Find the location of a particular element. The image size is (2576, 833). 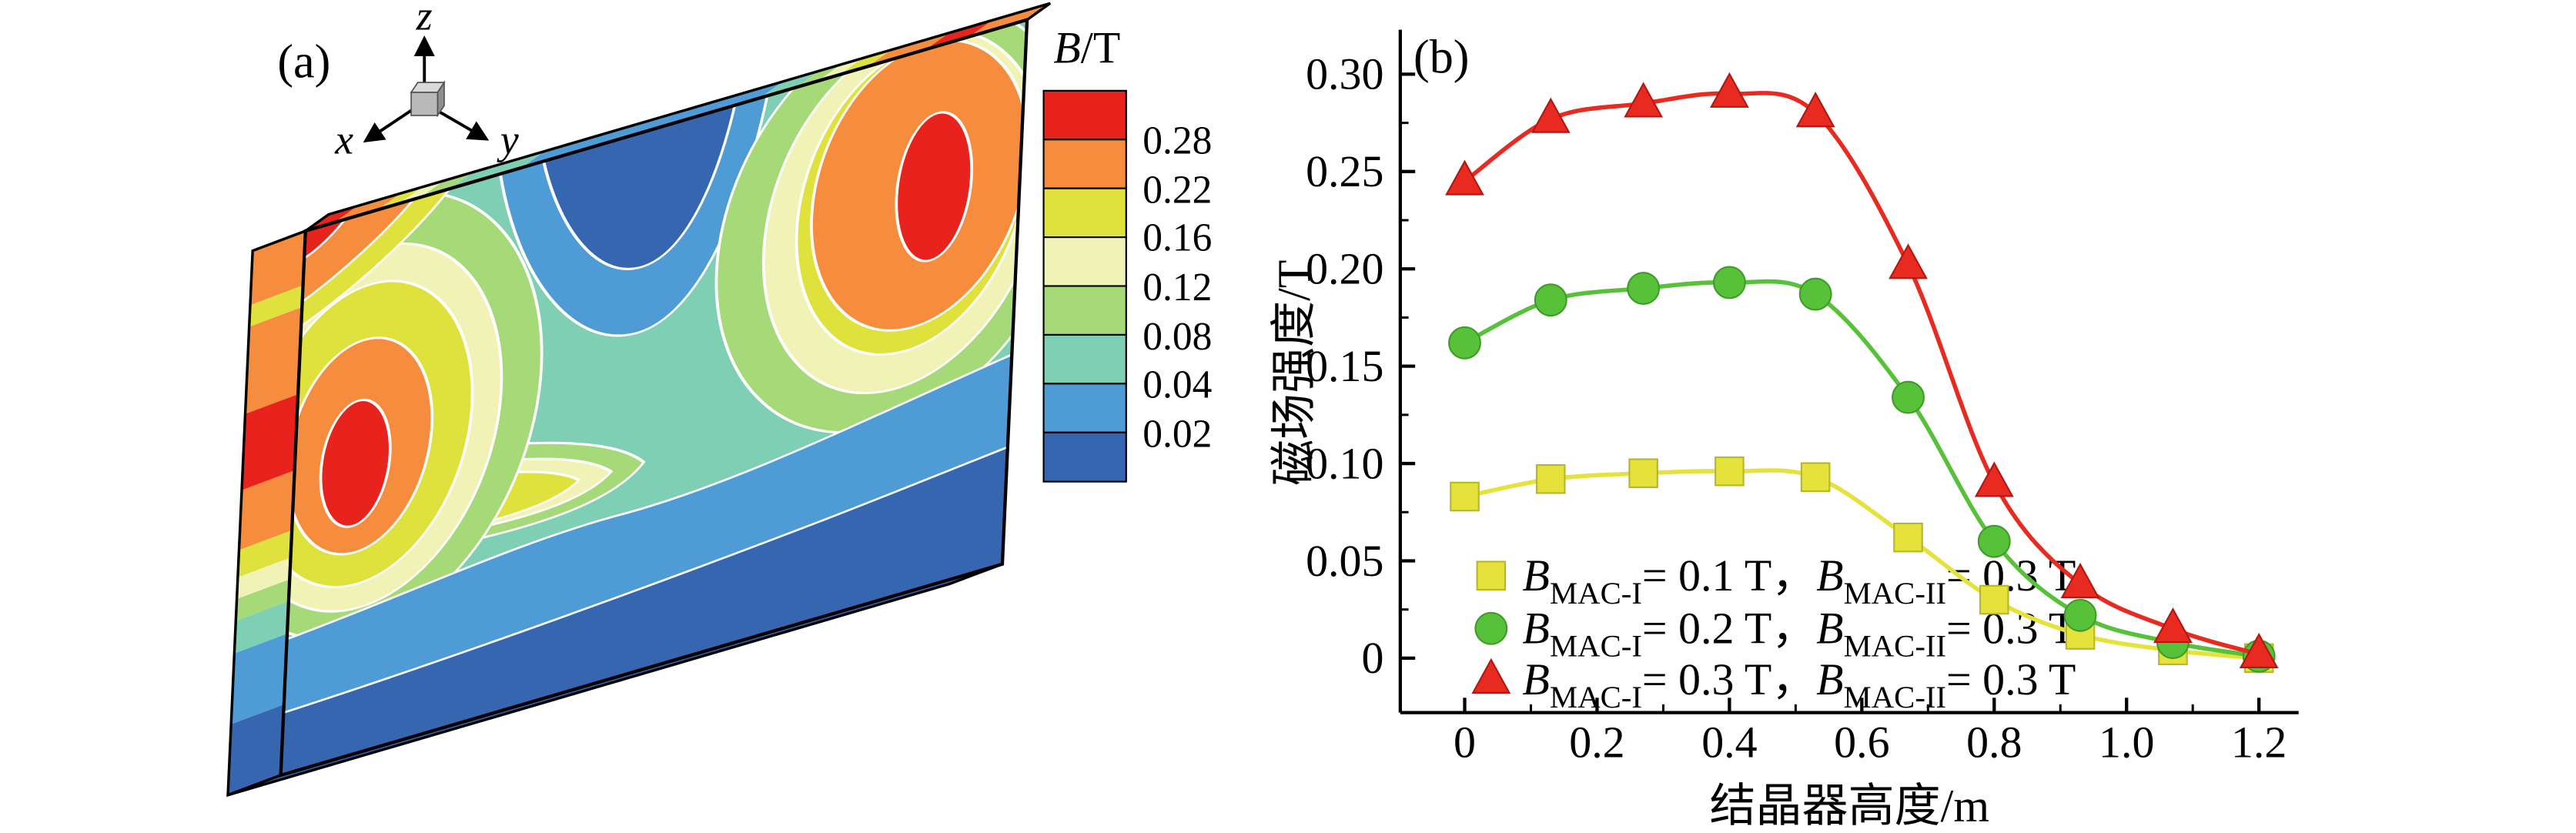

axis-triad: z x y is located at coordinates (426, 81).